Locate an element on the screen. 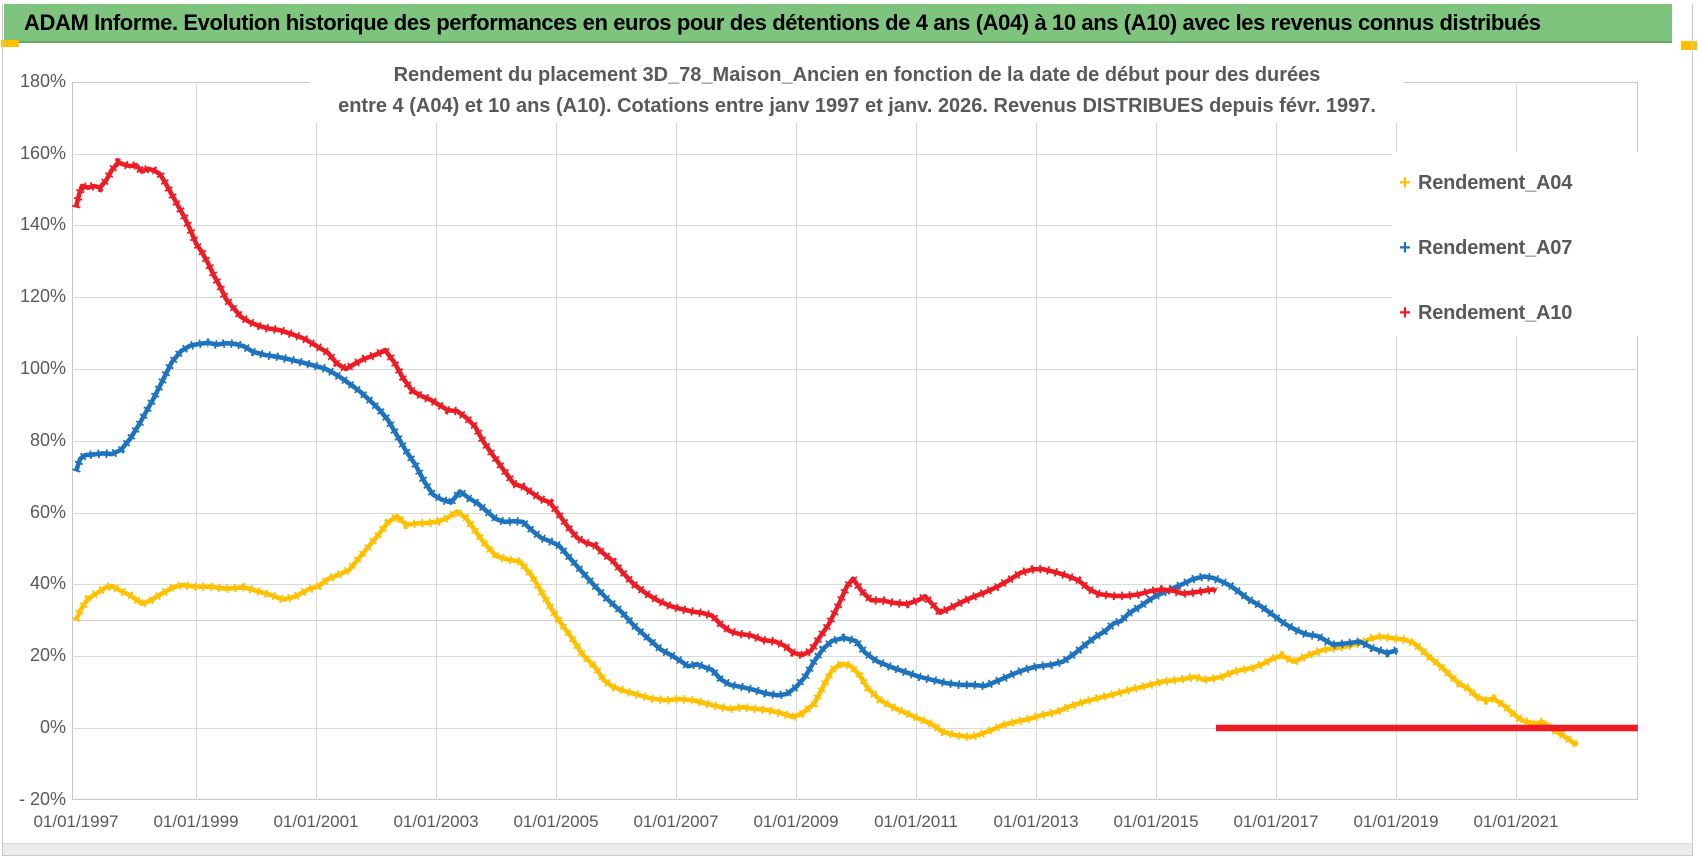  y-tick-label: 0% is located at coordinates (52, 727).